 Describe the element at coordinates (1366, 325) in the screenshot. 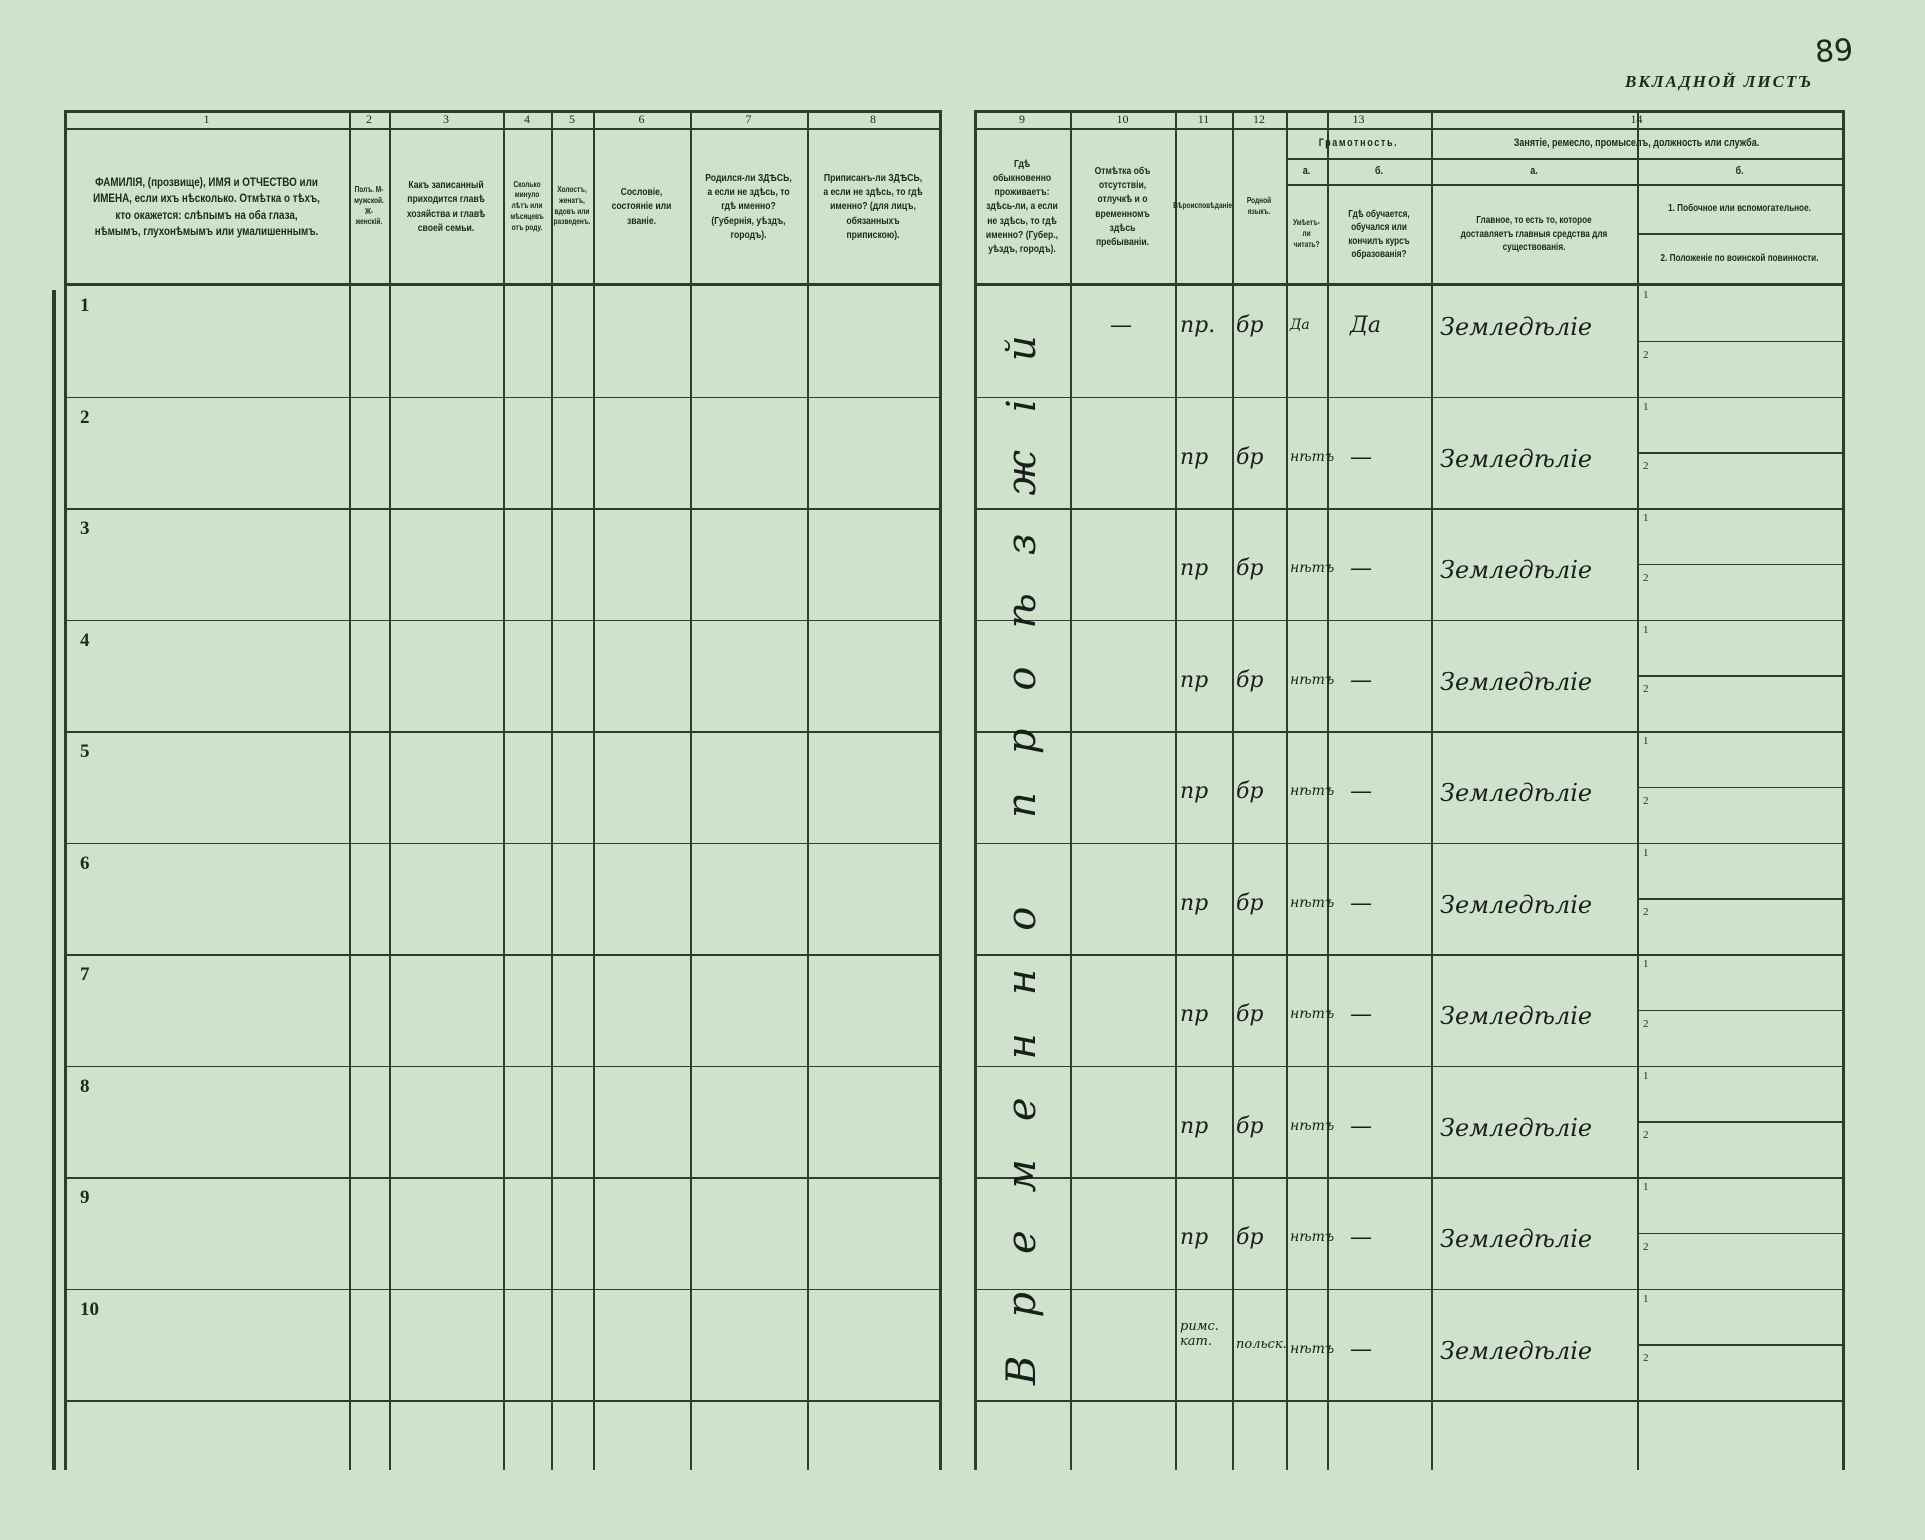

I see `literacy-b-value: Да` at that location.